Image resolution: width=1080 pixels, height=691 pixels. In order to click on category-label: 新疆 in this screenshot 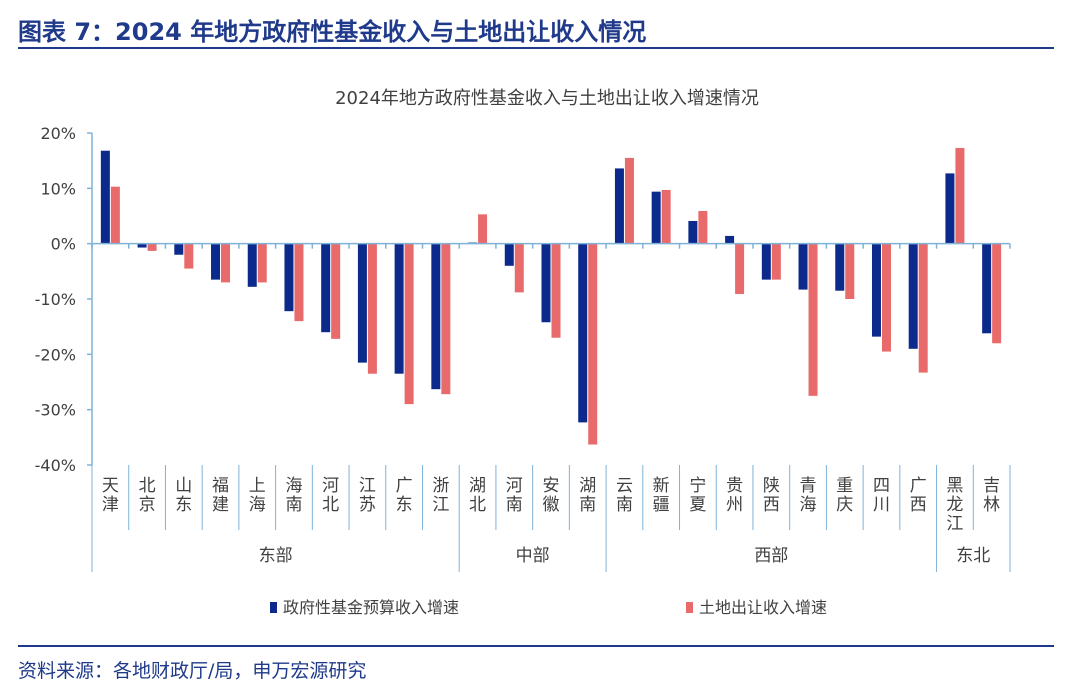, I will do `click(661, 495)`.